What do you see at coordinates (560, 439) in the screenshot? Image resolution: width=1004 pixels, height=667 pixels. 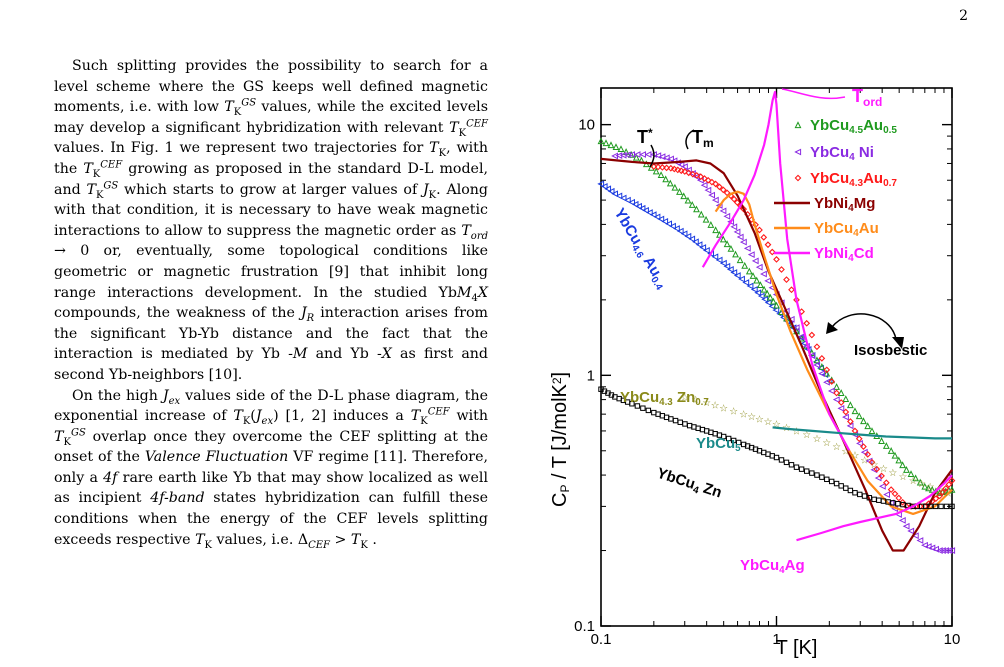 I see `y-axis-label: CP / T [J/molK2]` at bounding box center [560, 439].